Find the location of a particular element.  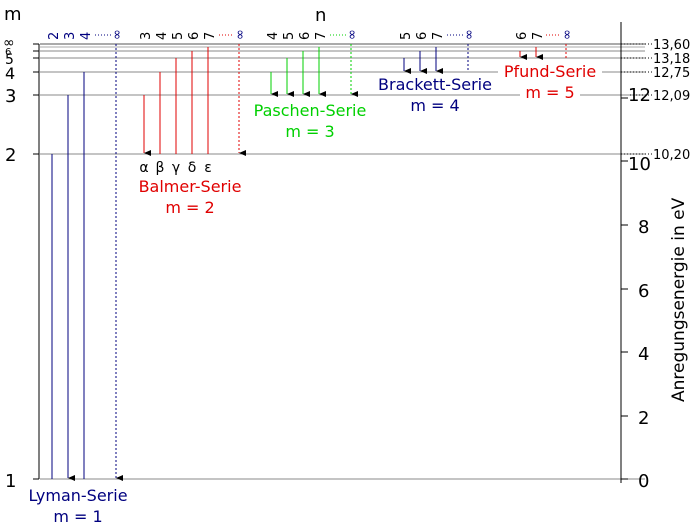

paschen-n-inf: ∞ is located at coordinates (352, 34).